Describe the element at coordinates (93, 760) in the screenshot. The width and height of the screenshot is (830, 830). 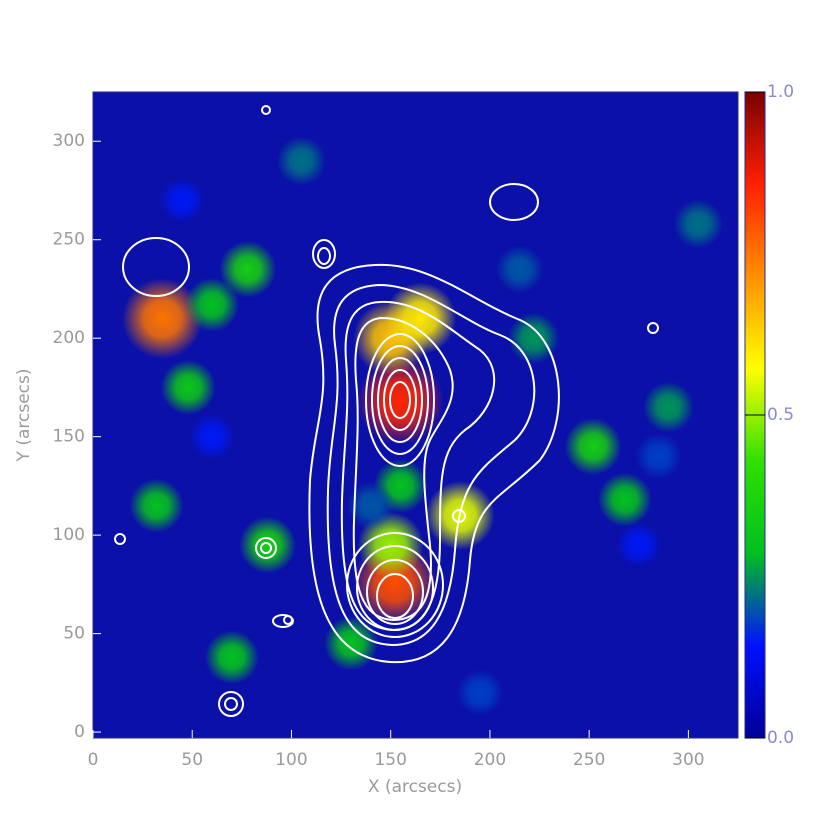
I see `x-tick-label: 0` at that location.